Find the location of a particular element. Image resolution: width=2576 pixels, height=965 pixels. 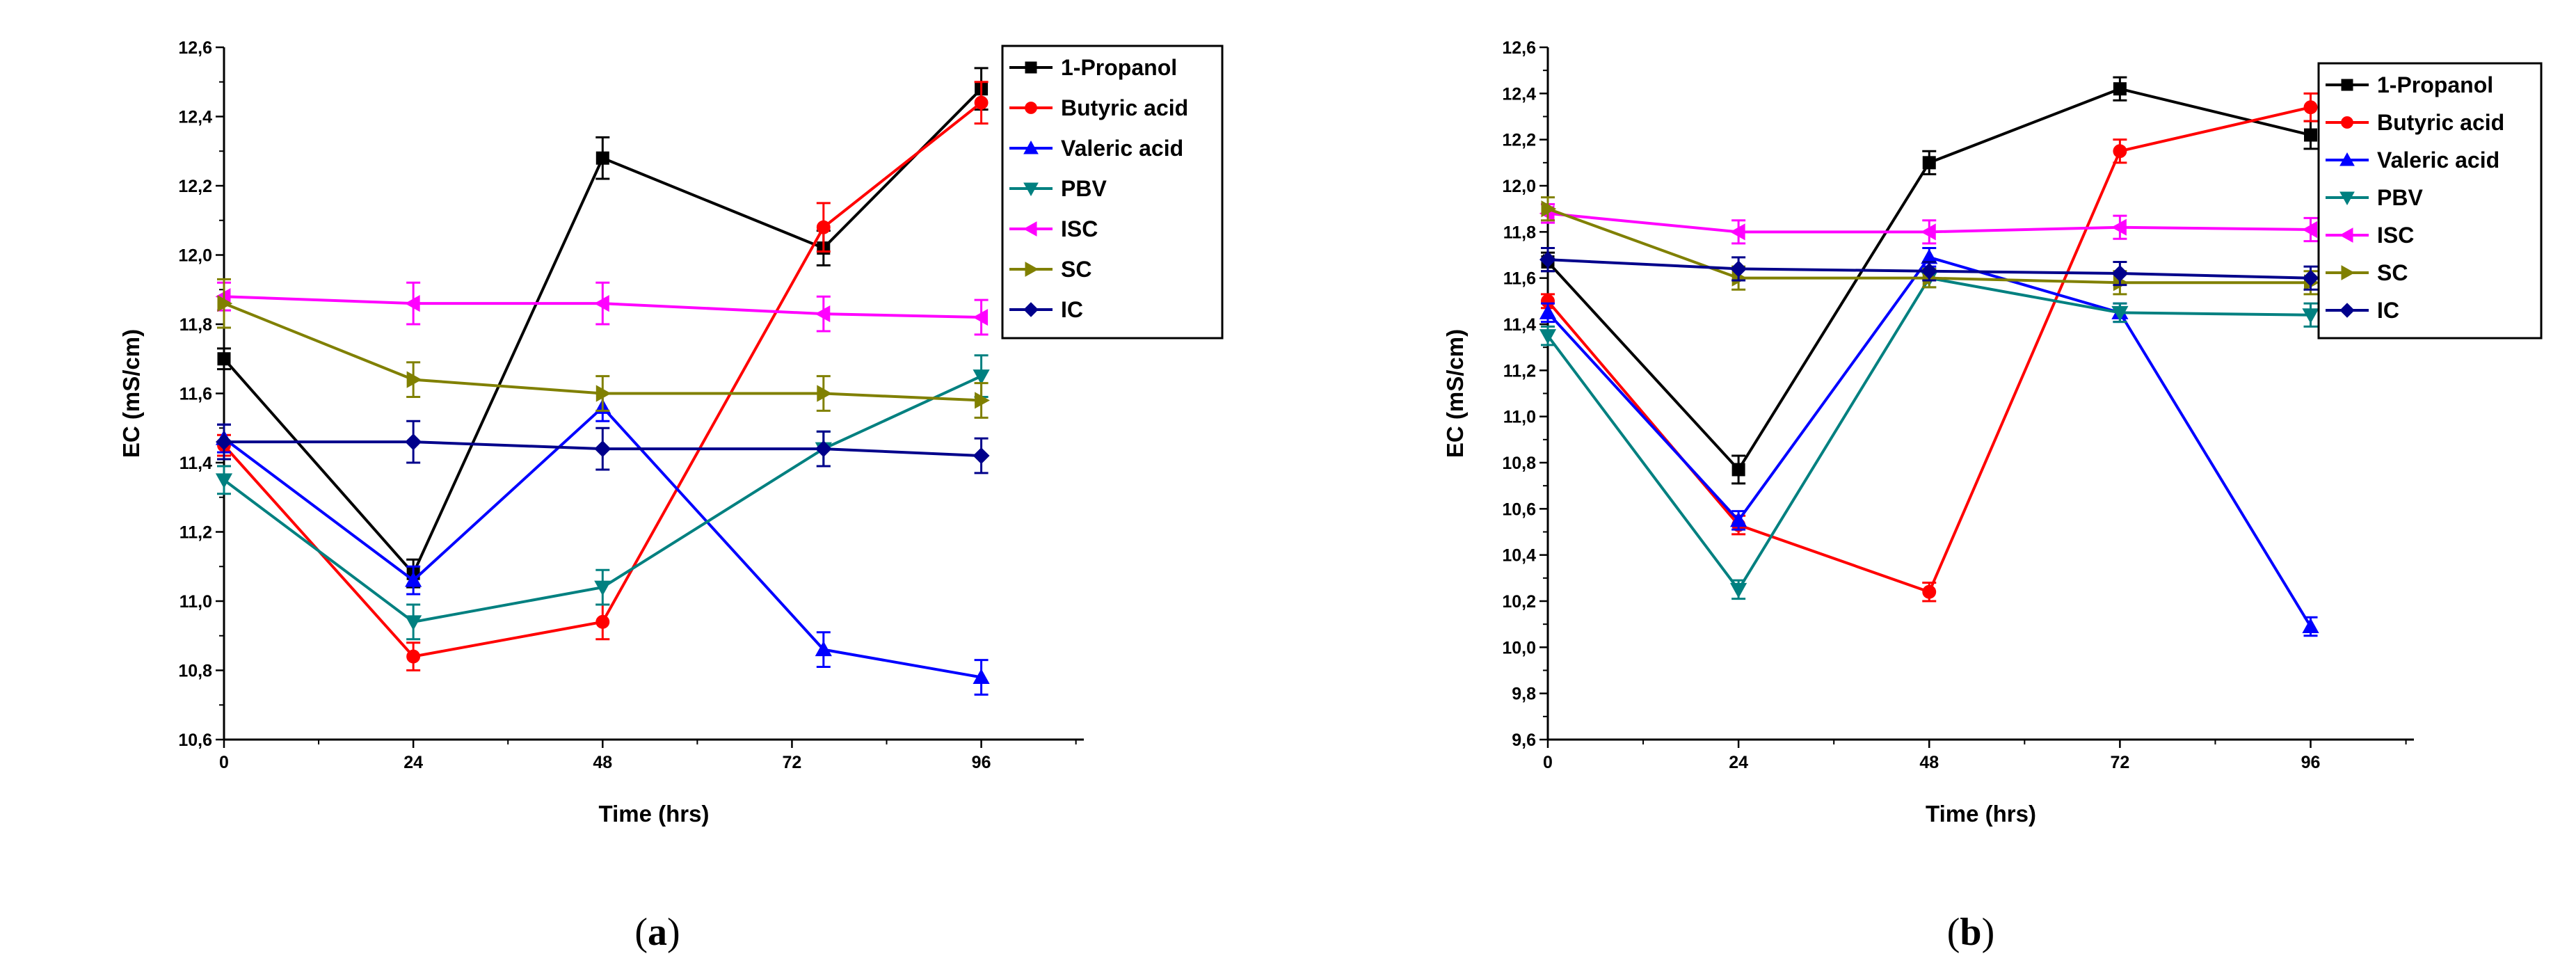

y-tick-label: 11,8 is located at coordinates (1519, 232).